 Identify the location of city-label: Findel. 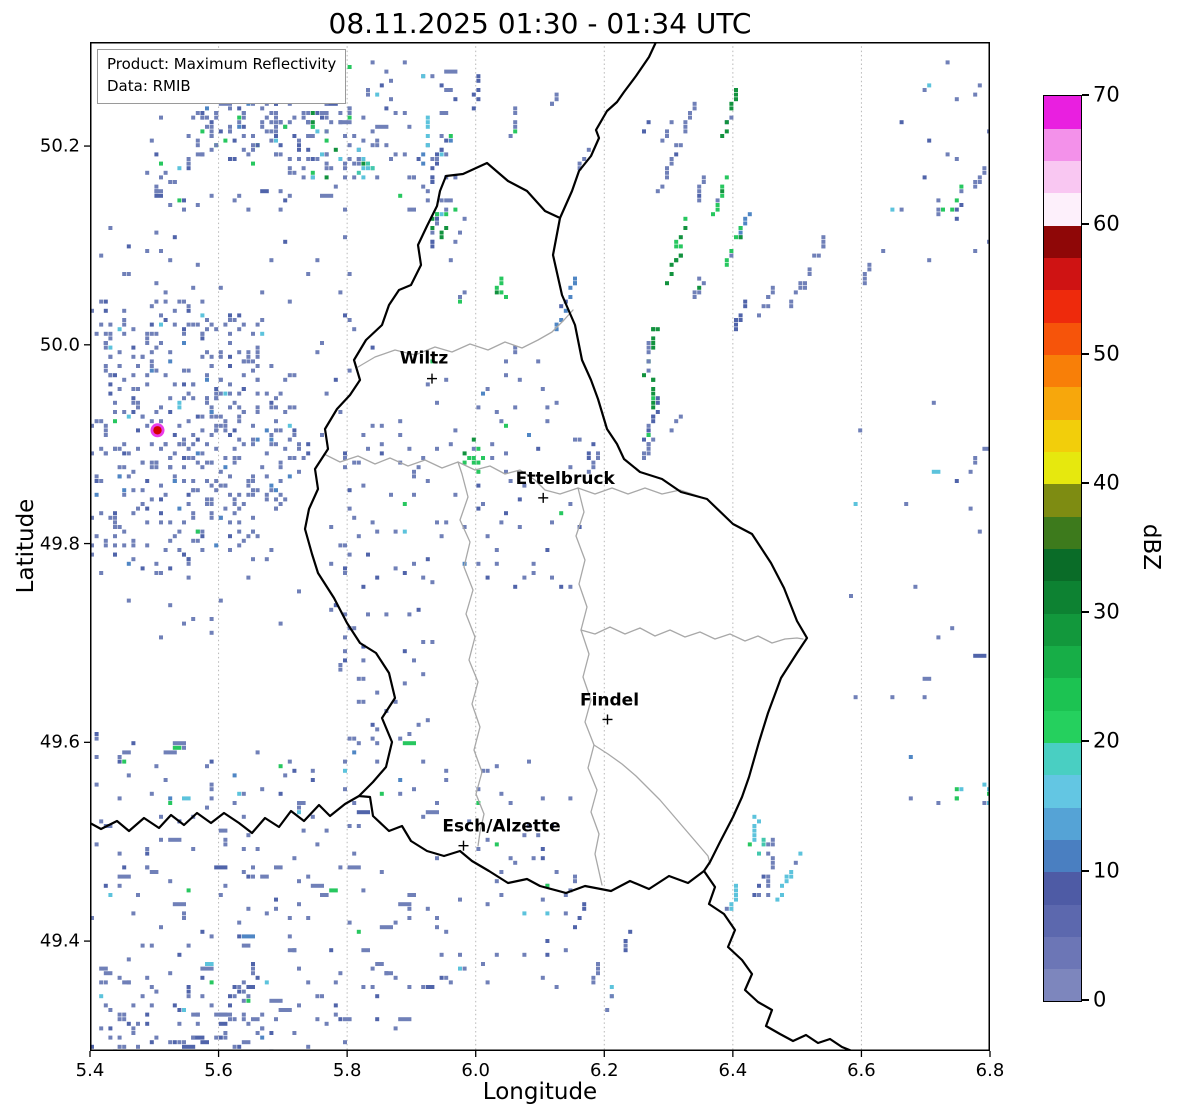
(609, 700).